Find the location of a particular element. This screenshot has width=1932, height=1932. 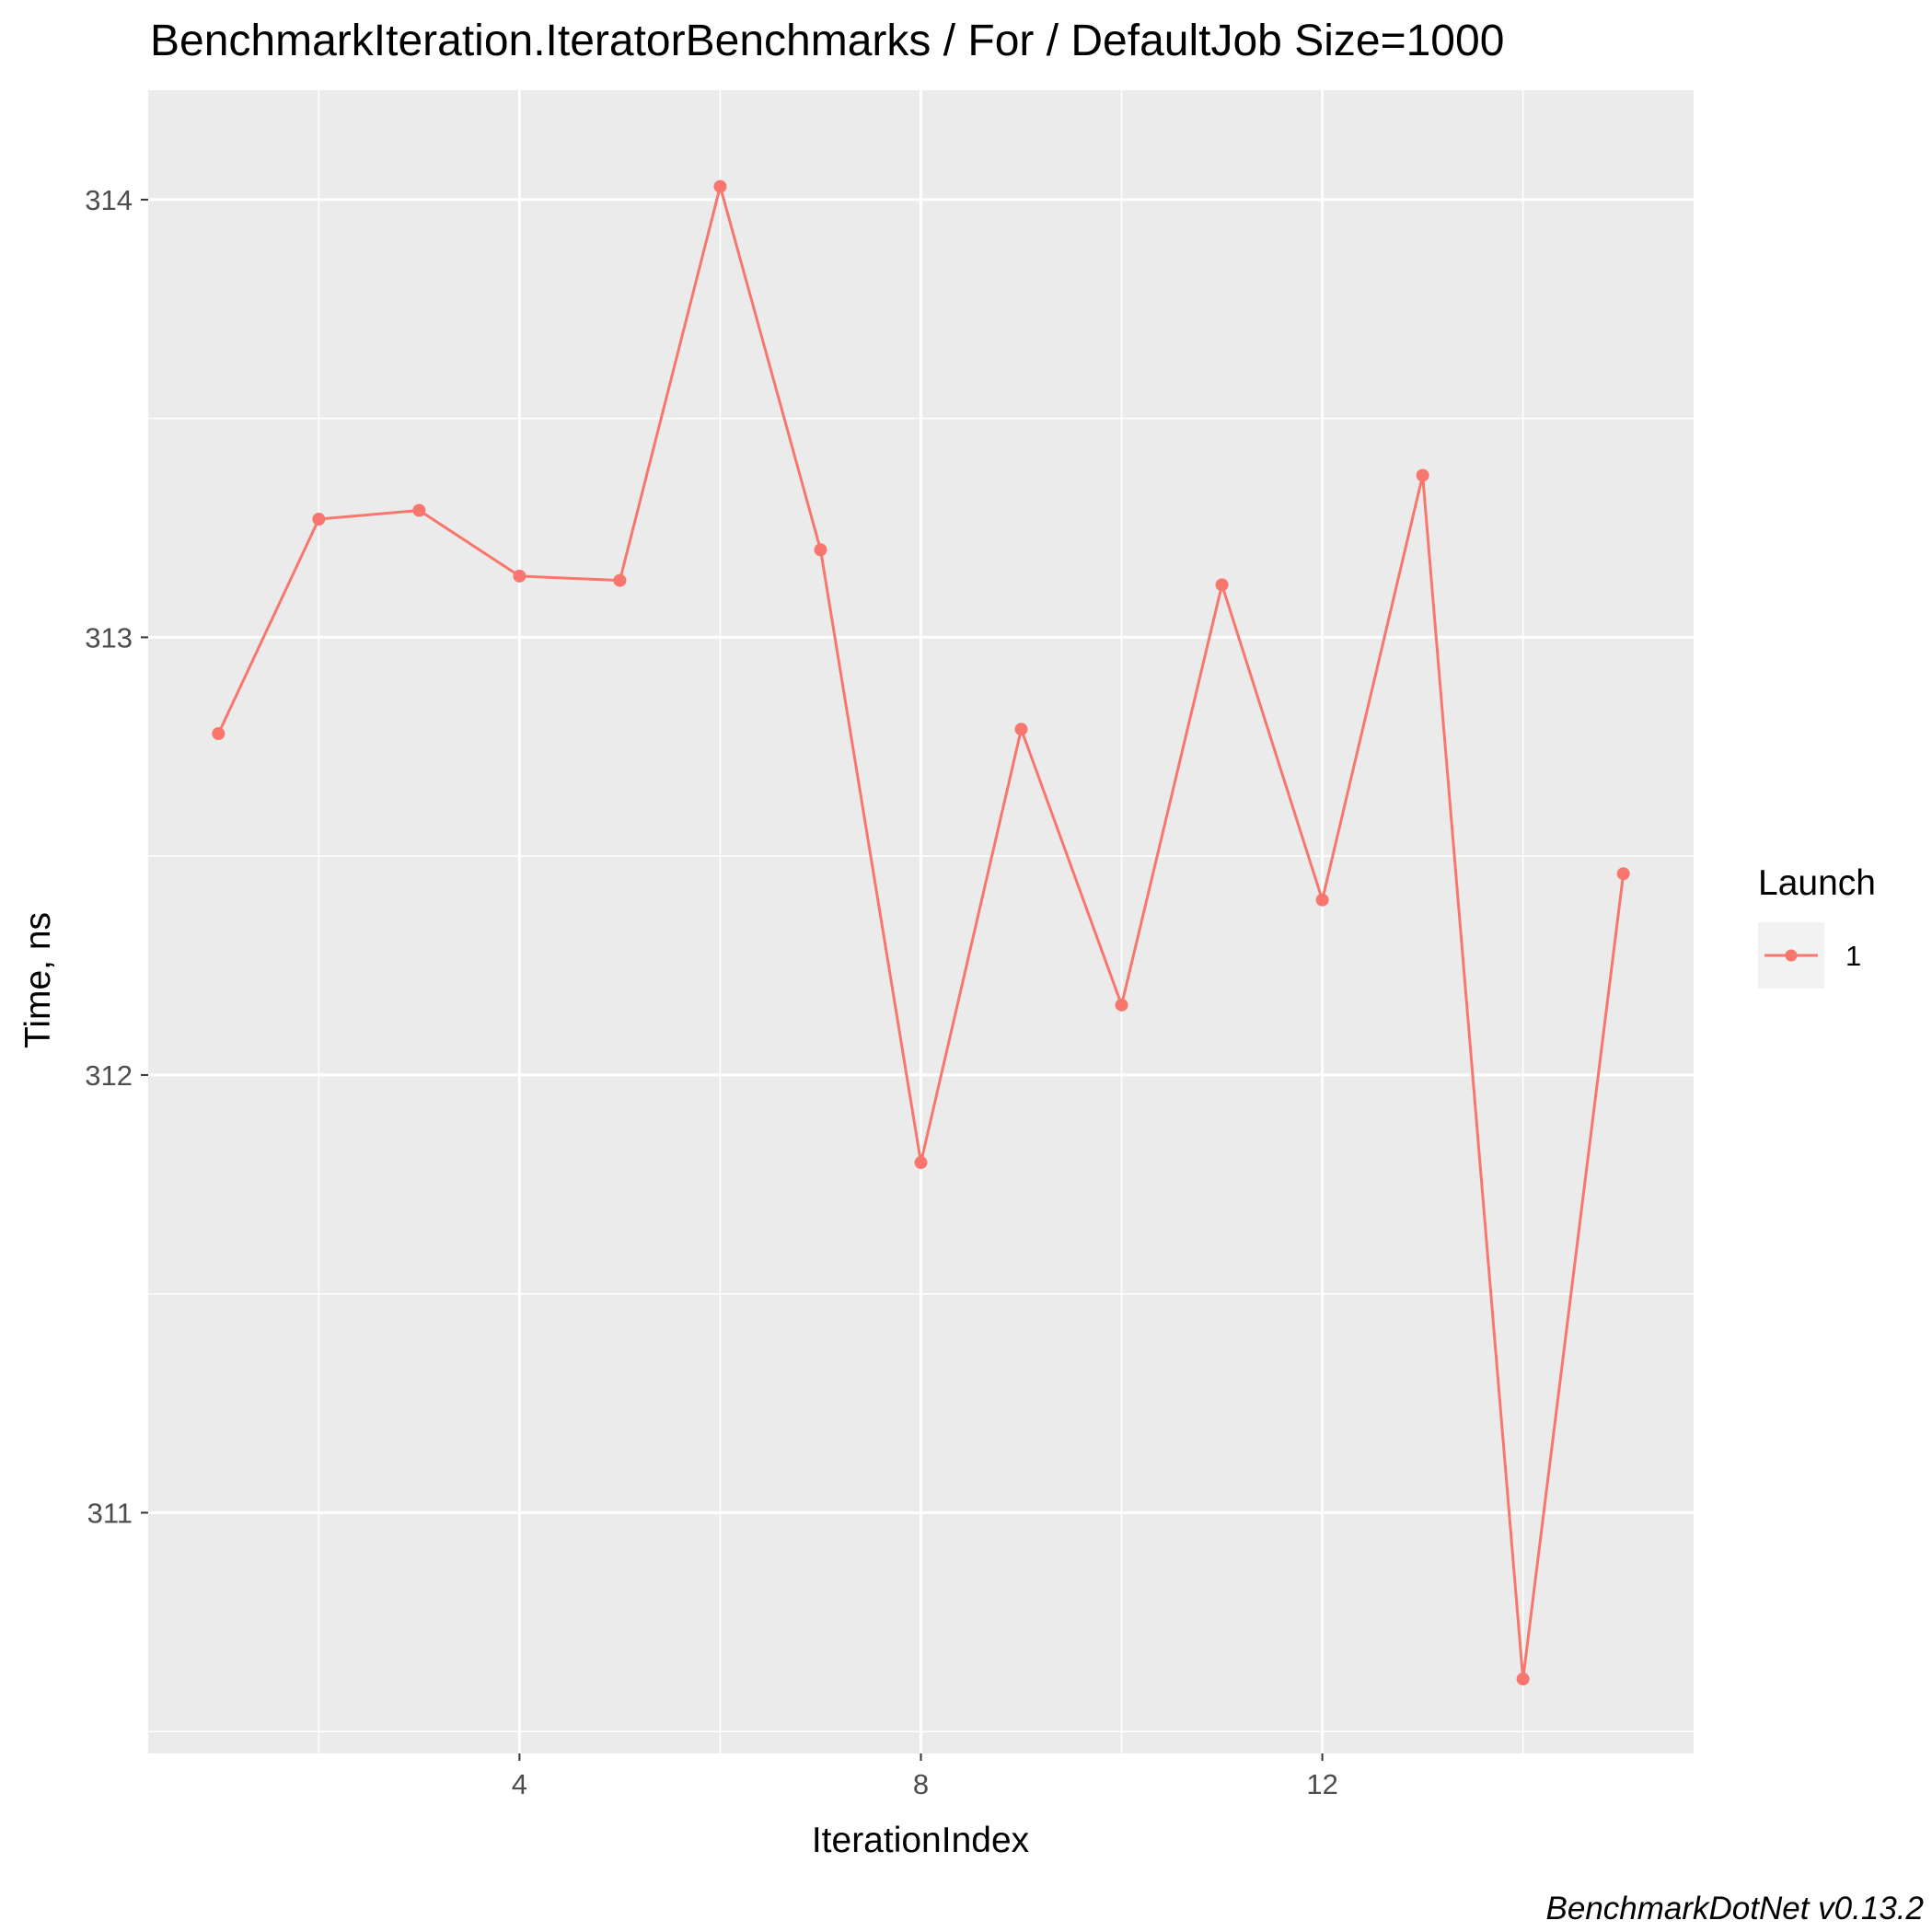

x-tick-label: 12 is located at coordinates (1322, 1784).